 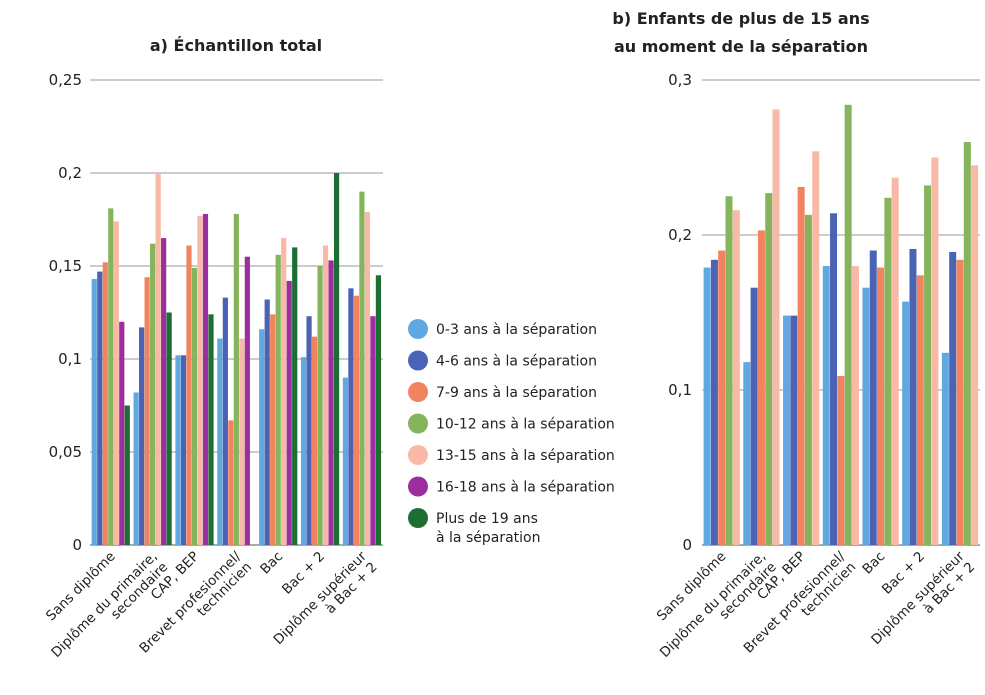 I want to click on legend-item: 0-3 ans à la séparation, so click(x=502, y=329).